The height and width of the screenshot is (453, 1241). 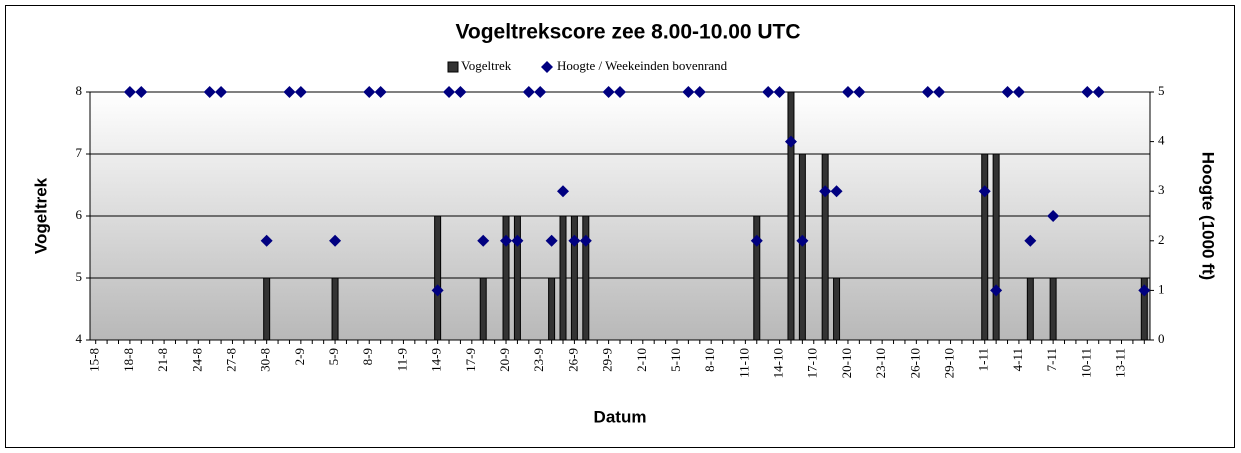 I want to click on x-tick-label: 20-10, so click(x=846, y=363).